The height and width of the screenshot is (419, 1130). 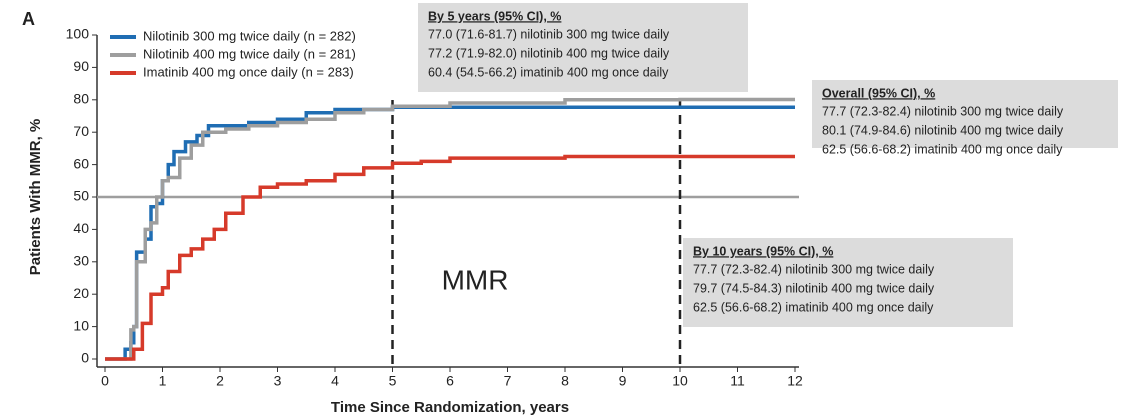 I want to click on y-axis-label: Patients With MMR, %, so click(x=35, y=197).